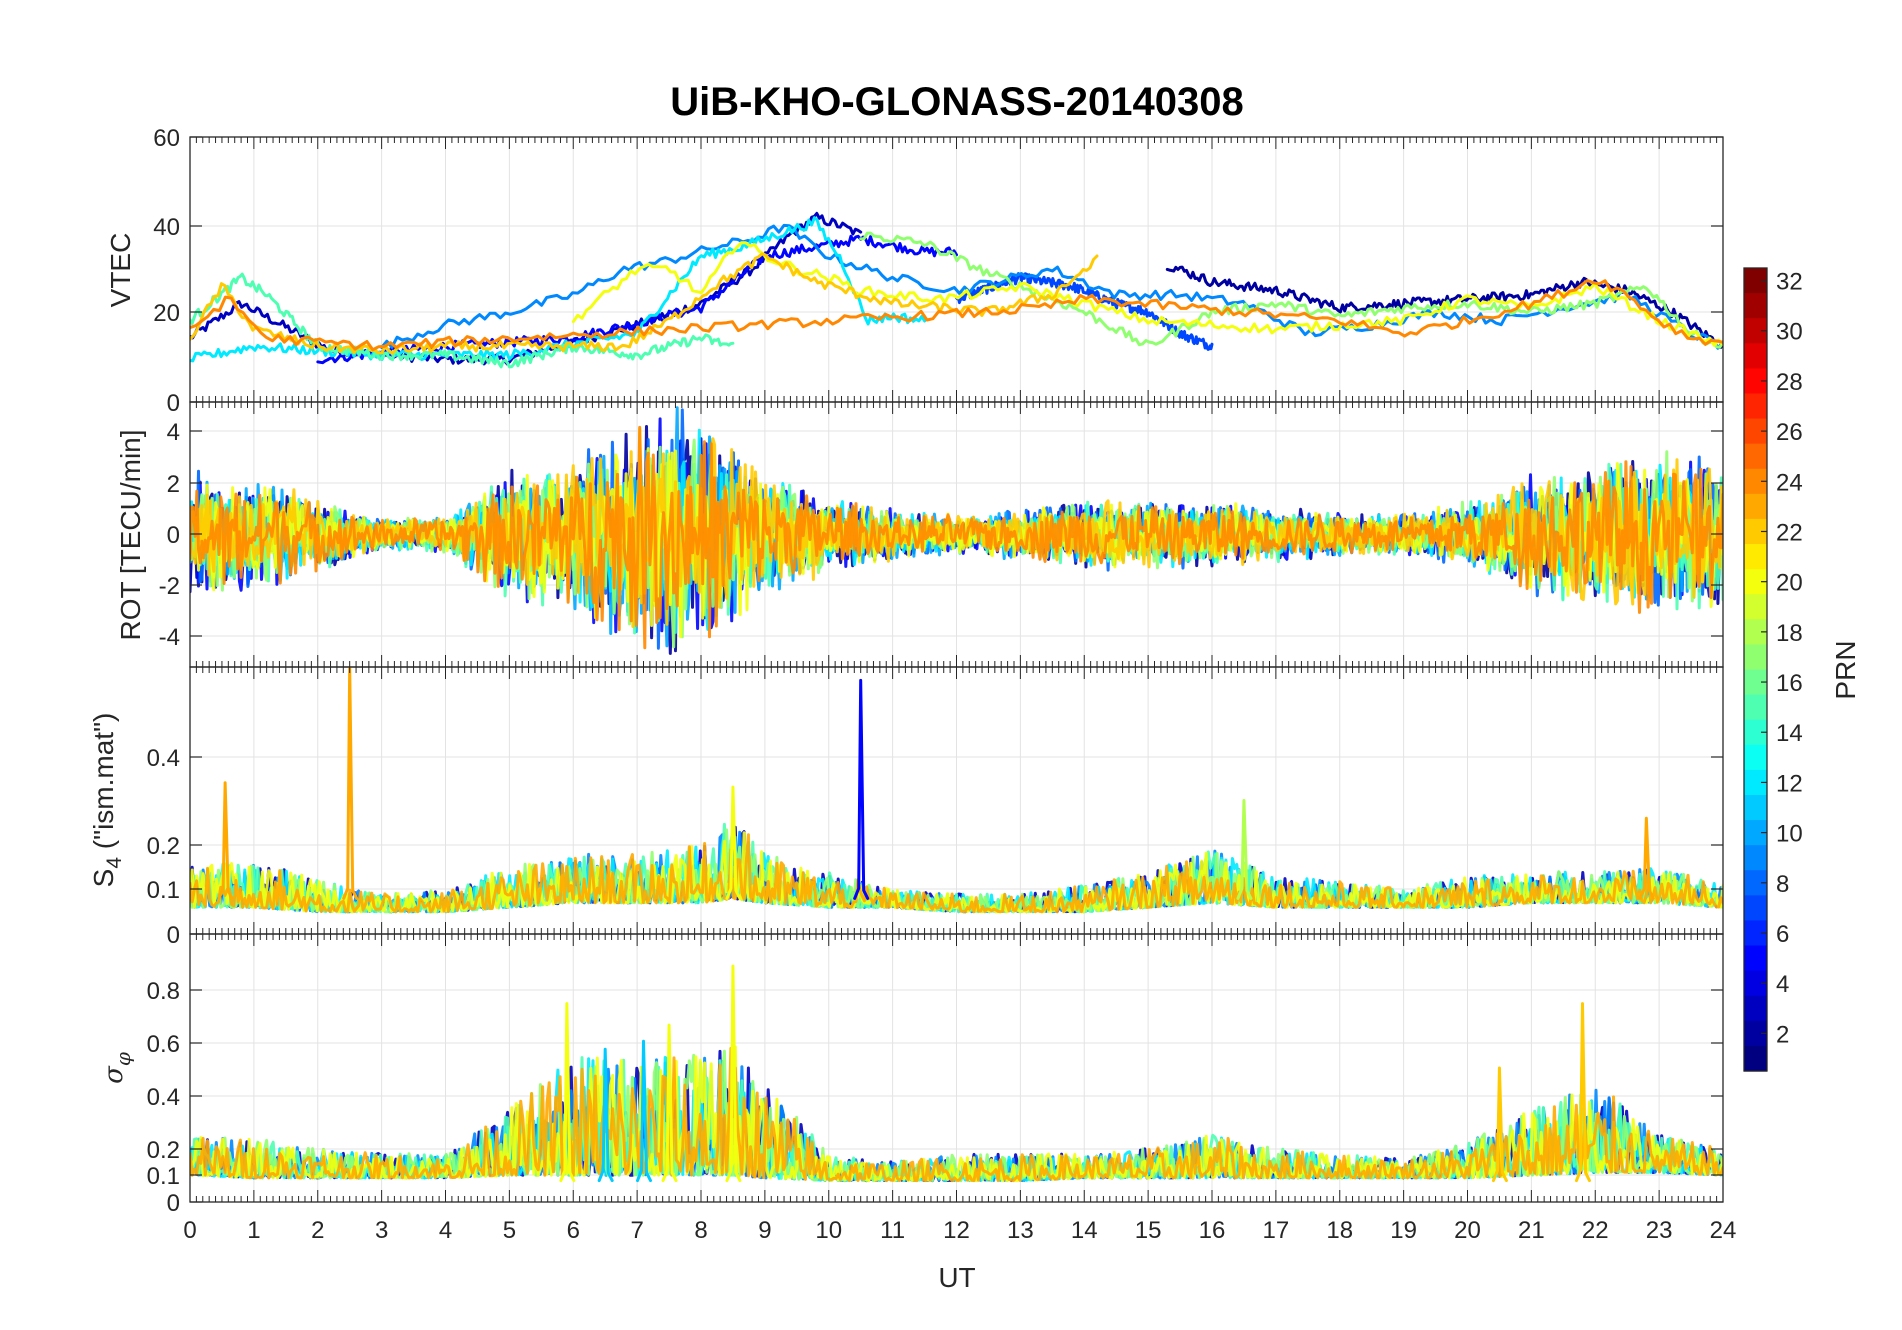 This screenshot has height=1330, width=1902. Describe the element at coordinates (1789, 282) in the screenshot. I see `colorbar-tick-label: 32` at that location.